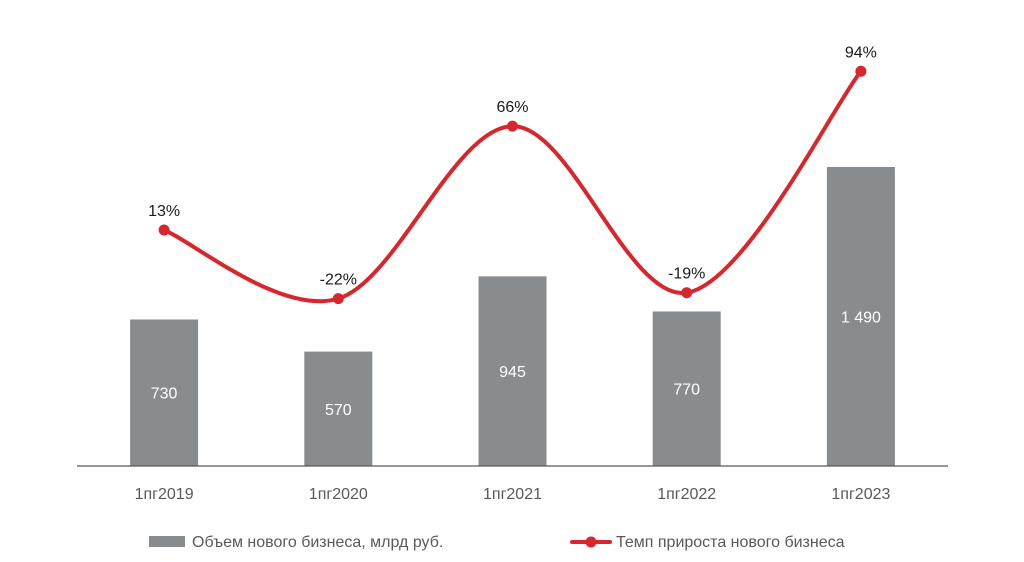  What do you see at coordinates (730, 542) in the screenshot?
I see `legend-line-label: Темп прироста нового бизнеса` at bounding box center [730, 542].